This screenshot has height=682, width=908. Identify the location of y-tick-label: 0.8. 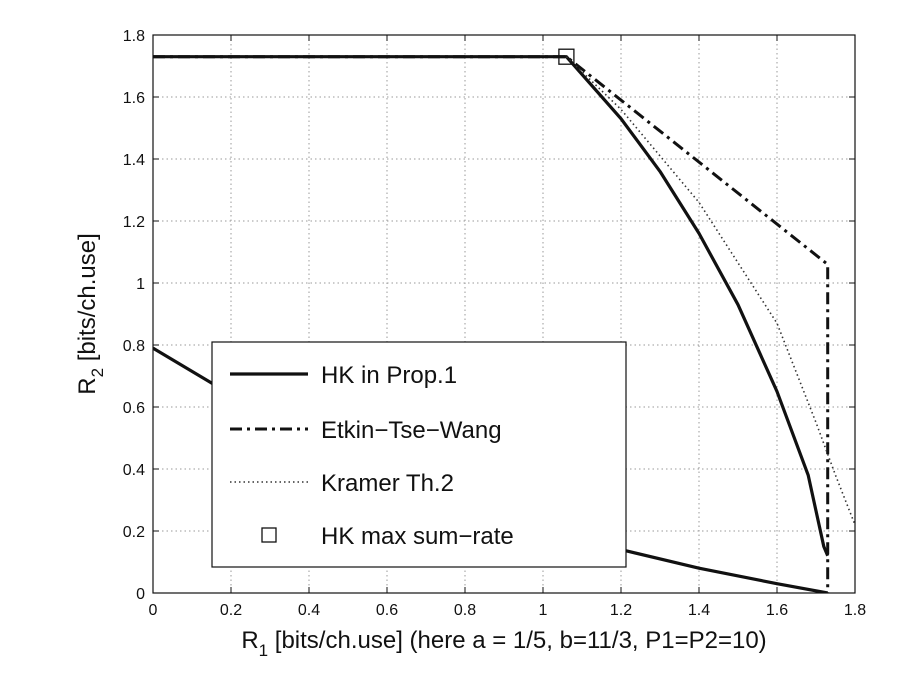
(134, 346).